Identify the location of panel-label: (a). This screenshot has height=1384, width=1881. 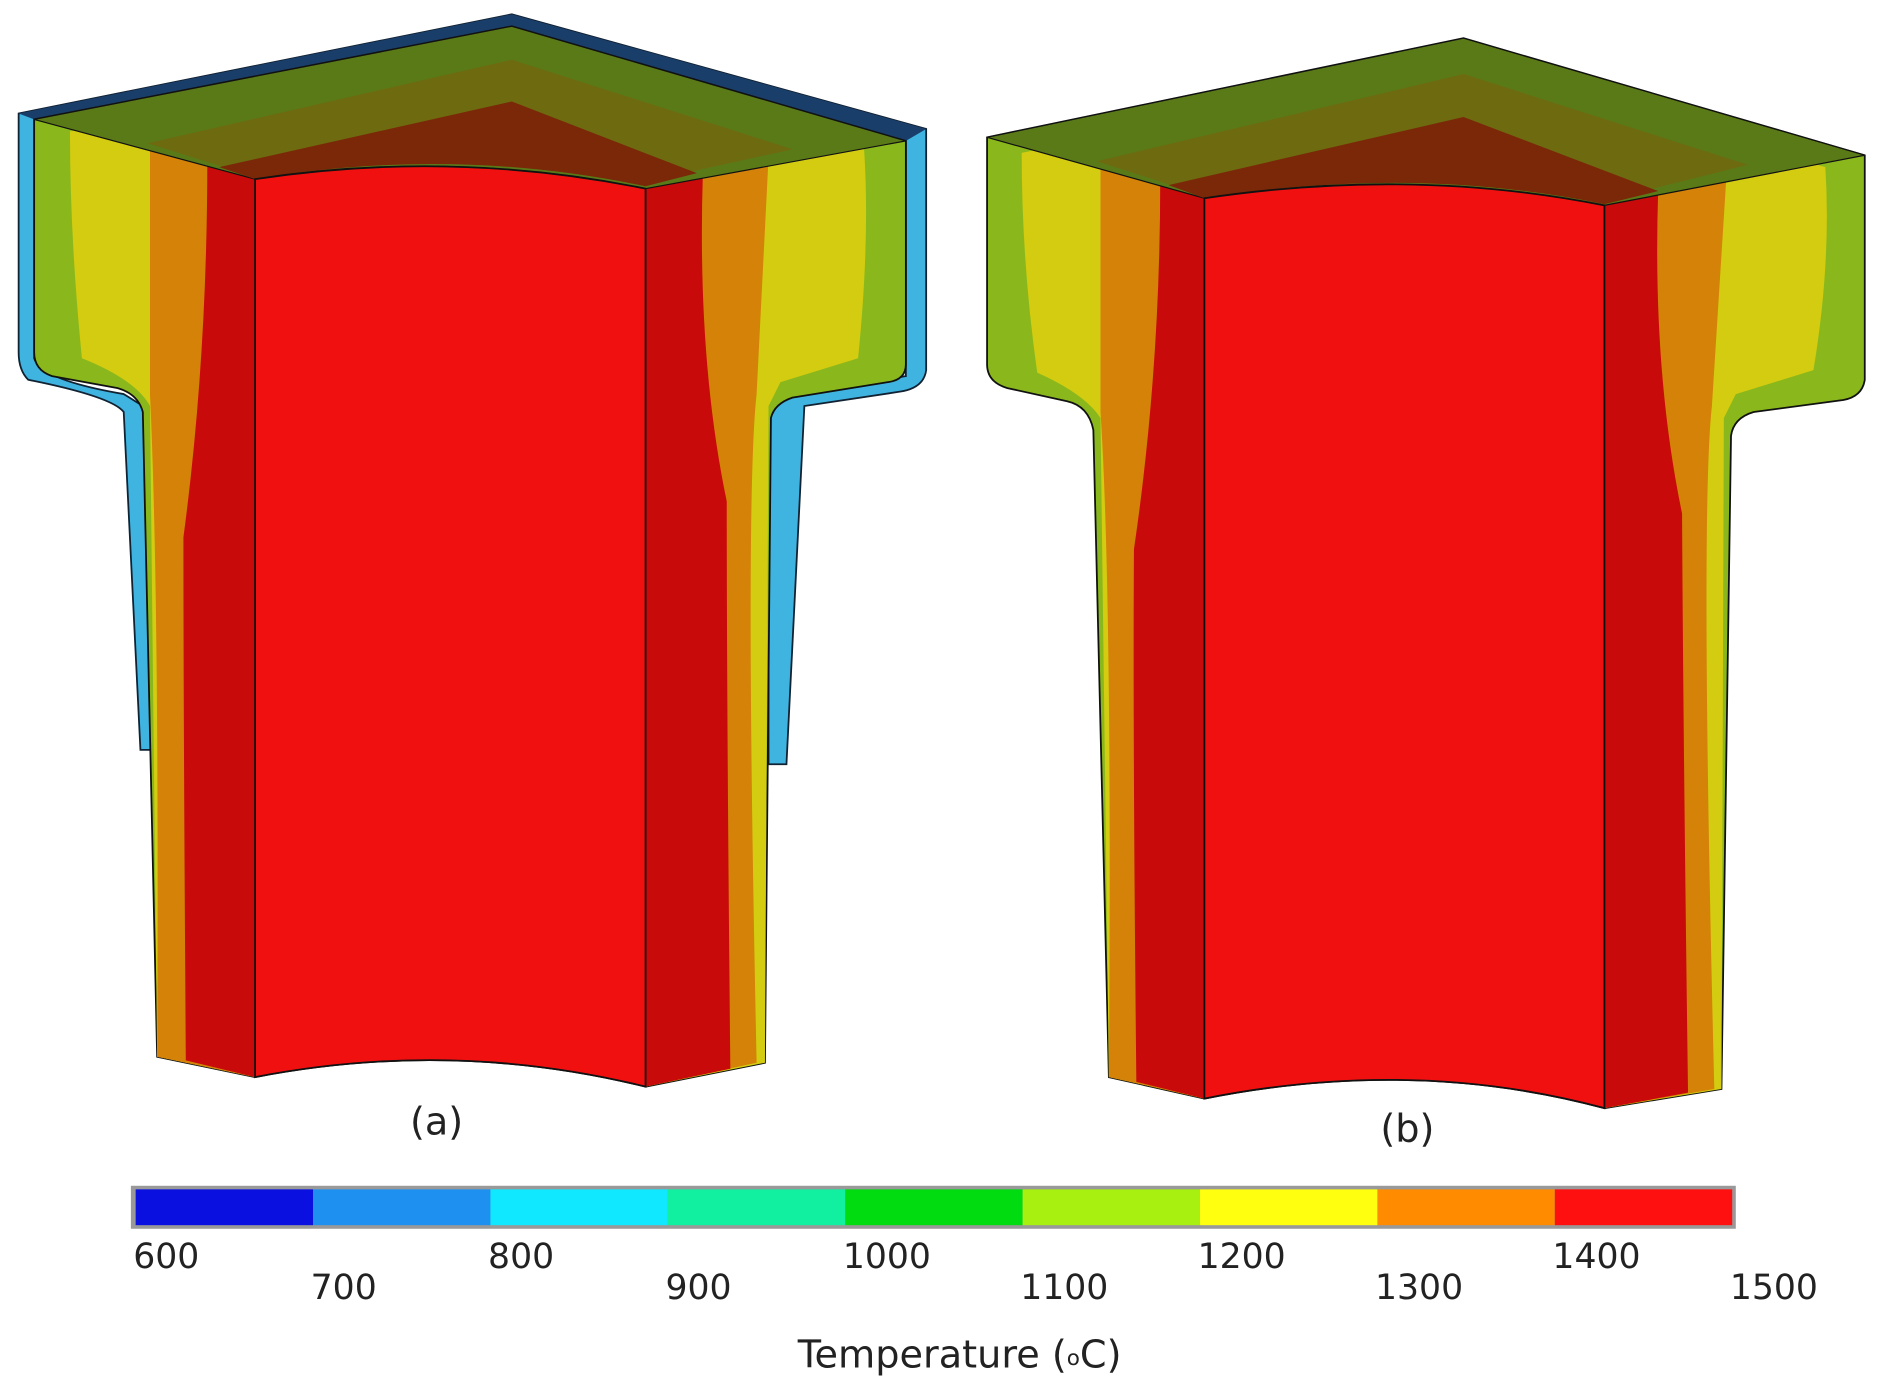
(436, 1122).